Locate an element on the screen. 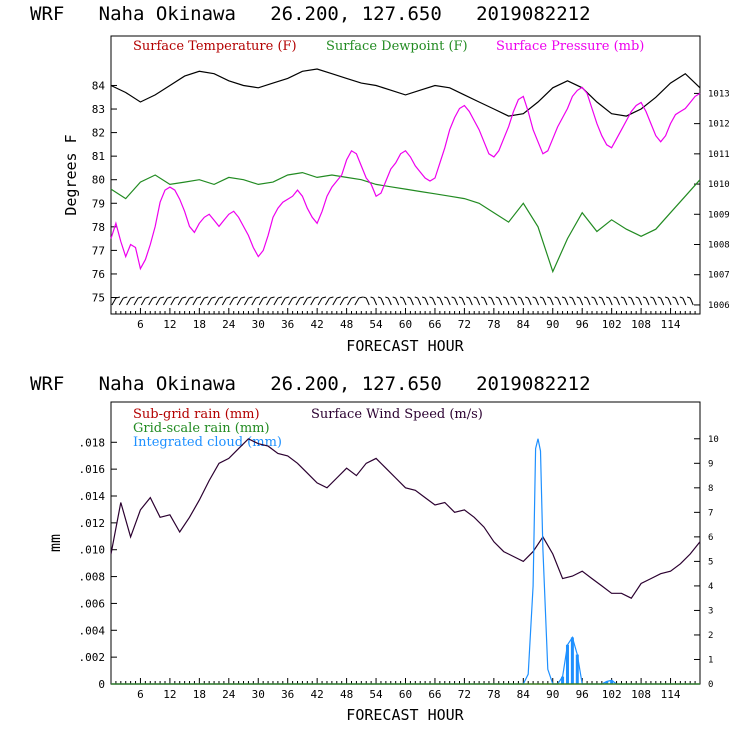 The height and width of the screenshot is (740, 740). y2-tick-label: 1011 is located at coordinates (719, 155).